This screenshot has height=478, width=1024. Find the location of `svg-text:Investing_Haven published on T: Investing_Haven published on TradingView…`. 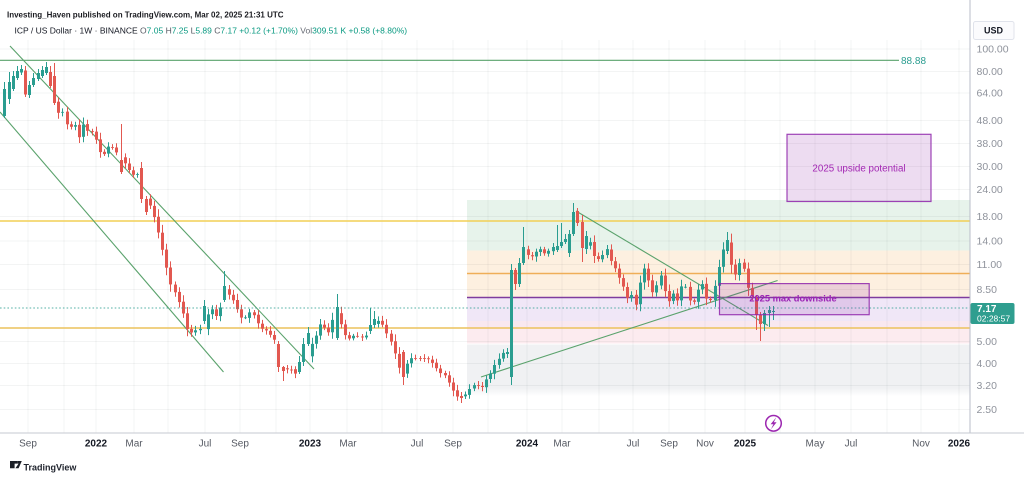

svg-text:Investing_Haven published on T: Investing_Haven published on TradingView… is located at coordinates (145, 15).